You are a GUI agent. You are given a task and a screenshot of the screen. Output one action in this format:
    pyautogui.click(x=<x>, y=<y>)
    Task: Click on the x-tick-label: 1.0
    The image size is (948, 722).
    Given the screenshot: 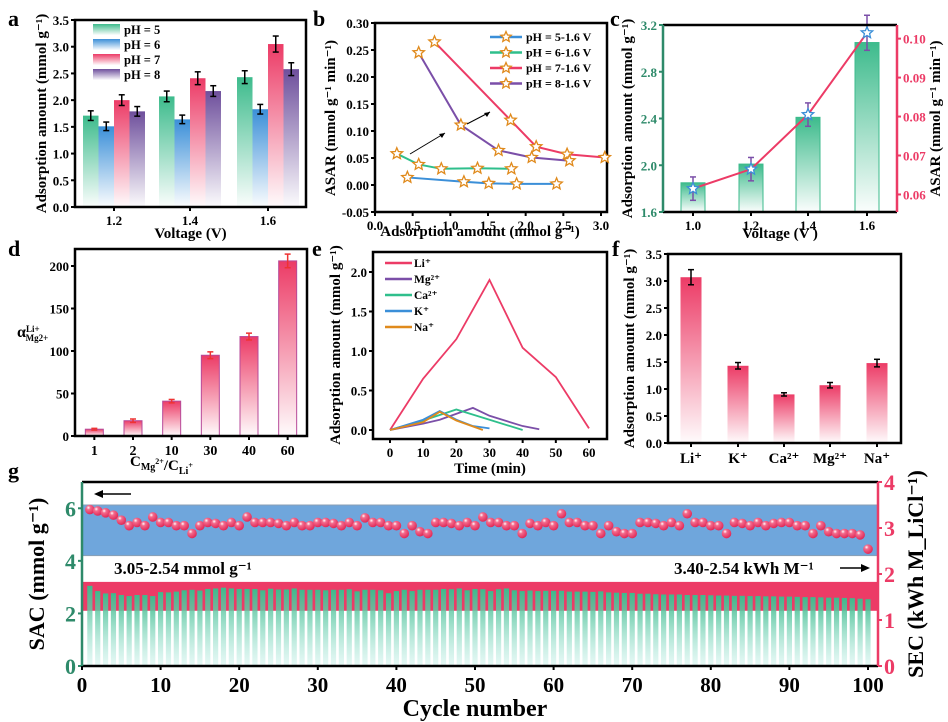 What is the action you would take?
    pyautogui.click(x=693, y=225)
    